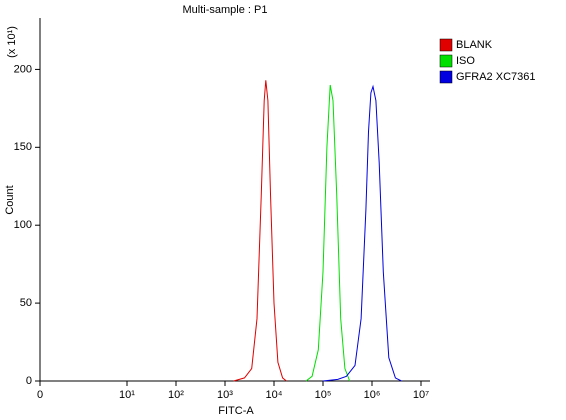 This screenshot has width=566, height=420. I want to click on x-tick-label: 10³, so click(225, 395).